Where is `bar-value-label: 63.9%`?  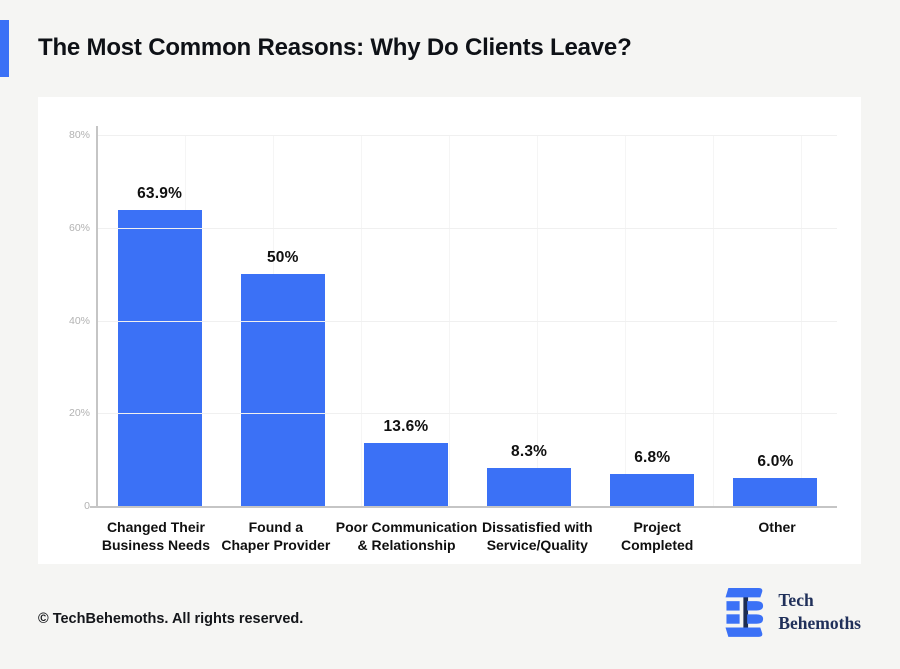
bar-value-label: 63.9% is located at coordinates (160, 193).